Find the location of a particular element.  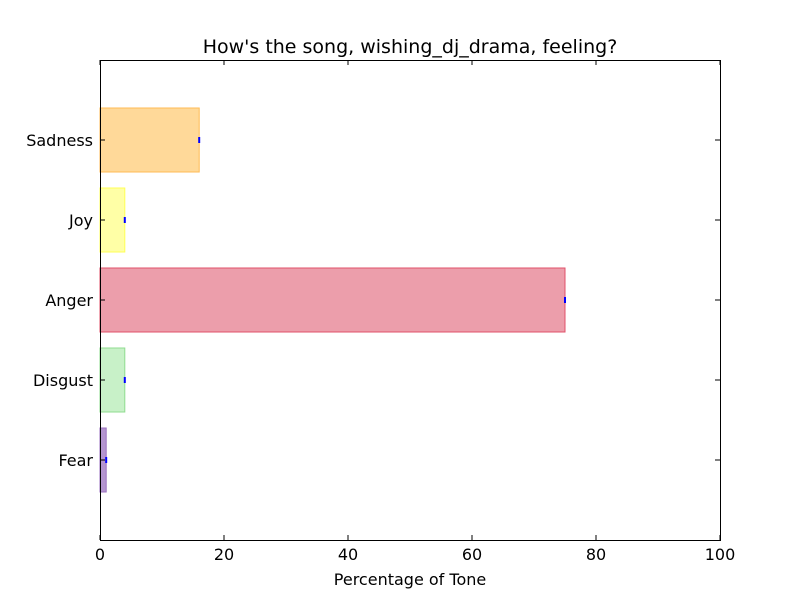

y-tick-label-fear: Fear is located at coordinates (75, 460).